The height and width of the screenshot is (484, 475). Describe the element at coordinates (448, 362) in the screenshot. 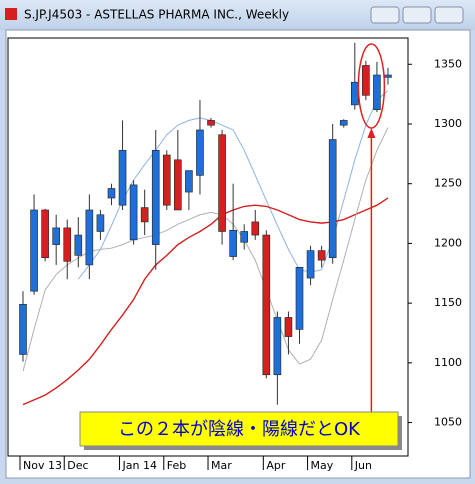

I see `y-tick-label: 1100` at that location.